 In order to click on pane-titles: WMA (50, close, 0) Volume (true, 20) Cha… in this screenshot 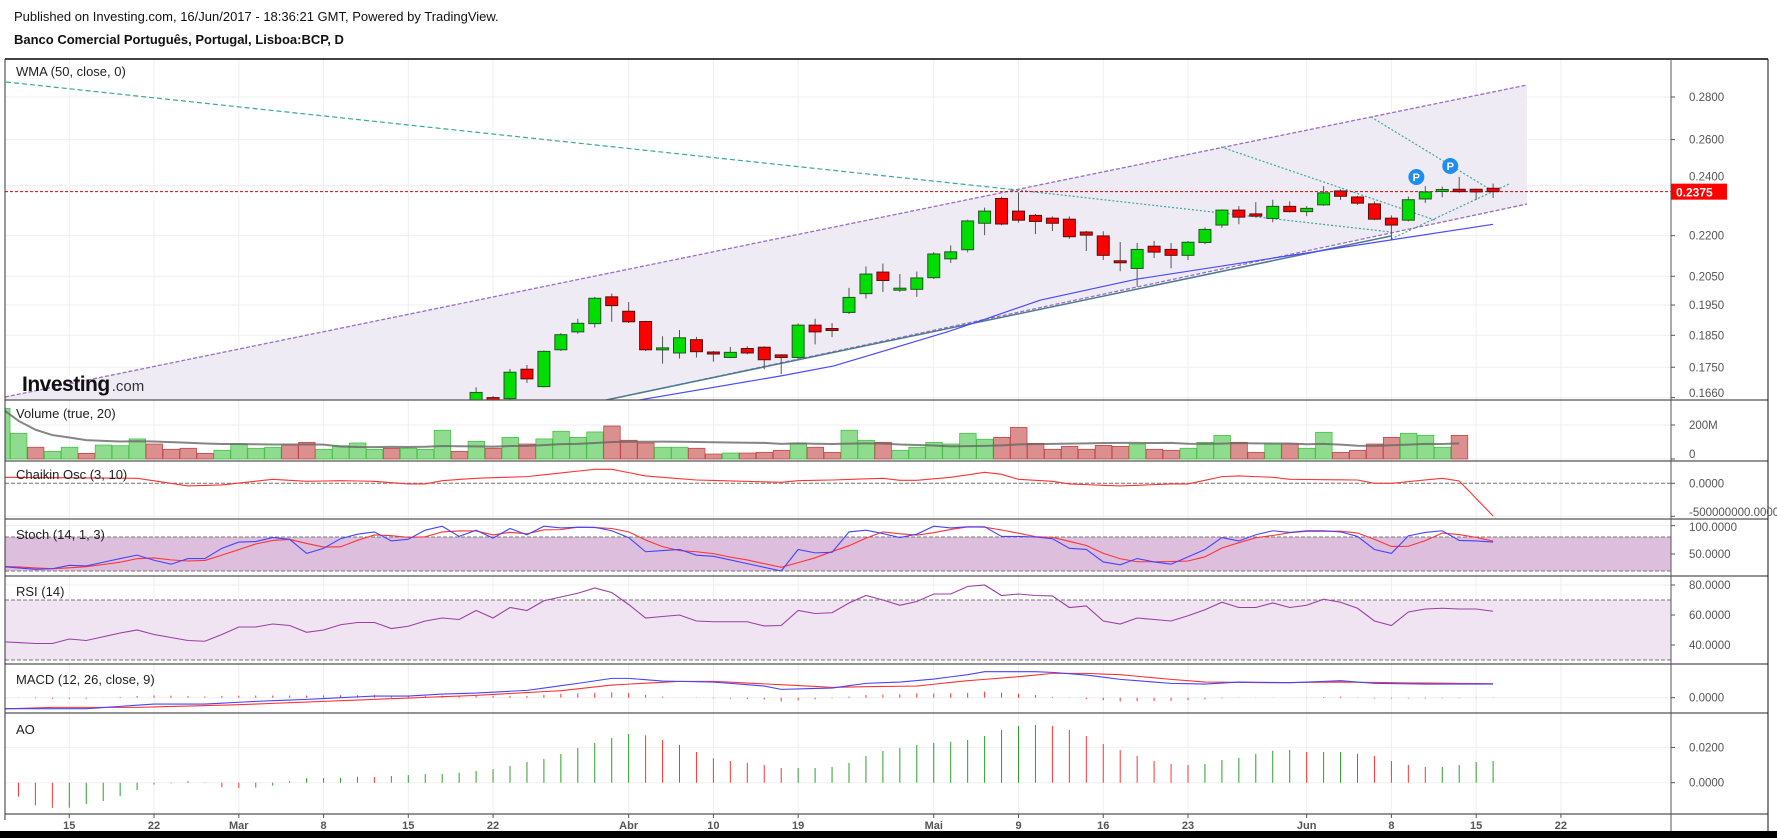, I will do `click(85, 400)`.